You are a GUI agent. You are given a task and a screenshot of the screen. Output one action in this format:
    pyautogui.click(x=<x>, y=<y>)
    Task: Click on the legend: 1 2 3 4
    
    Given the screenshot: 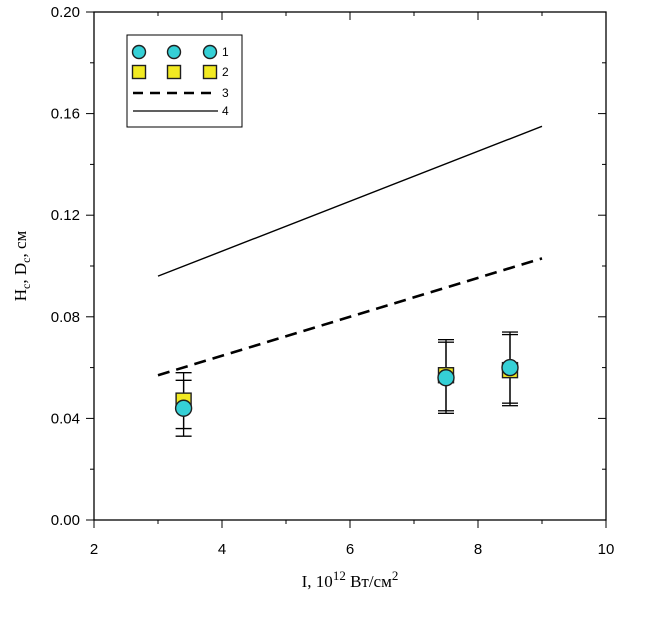 What is the action you would take?
    pyautogui.click(x=184, y=81)
    